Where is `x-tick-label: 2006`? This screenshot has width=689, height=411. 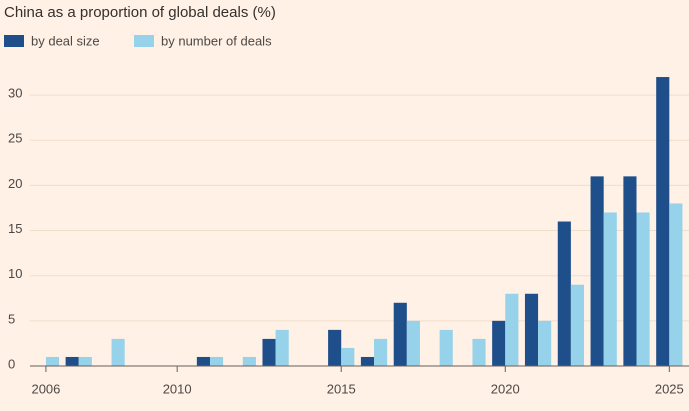
x-tick-label: 2006 is located at coordinates (45, 388).